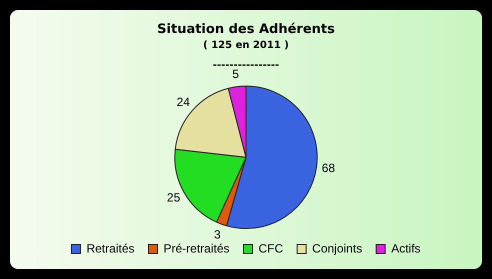 The image size is (492, 279). I want to click on legend-label: CFC, so click(271, 248).